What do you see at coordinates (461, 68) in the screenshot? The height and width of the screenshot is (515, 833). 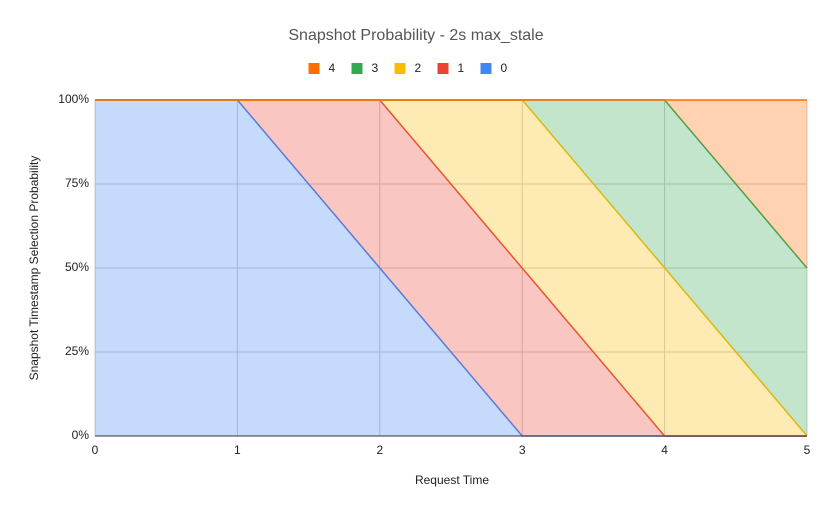 I see `legend-label: 1` at bounding box center [461, 68].